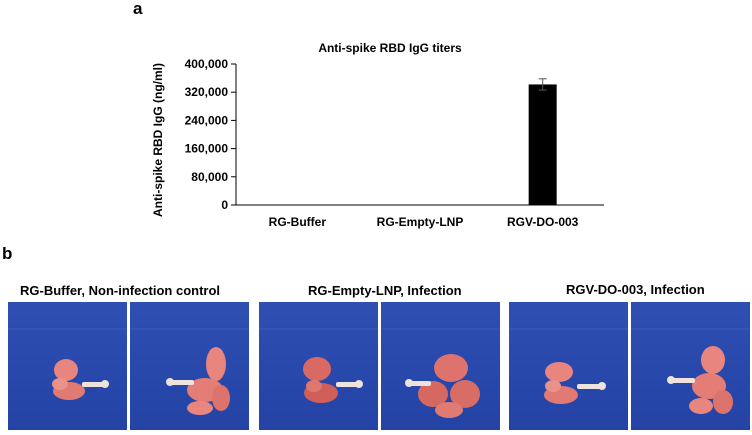 Image resolution: width=752 pixels, height=435 pixels. I want to click on lung-photo-buffer-dorsal, so click(67, 366).